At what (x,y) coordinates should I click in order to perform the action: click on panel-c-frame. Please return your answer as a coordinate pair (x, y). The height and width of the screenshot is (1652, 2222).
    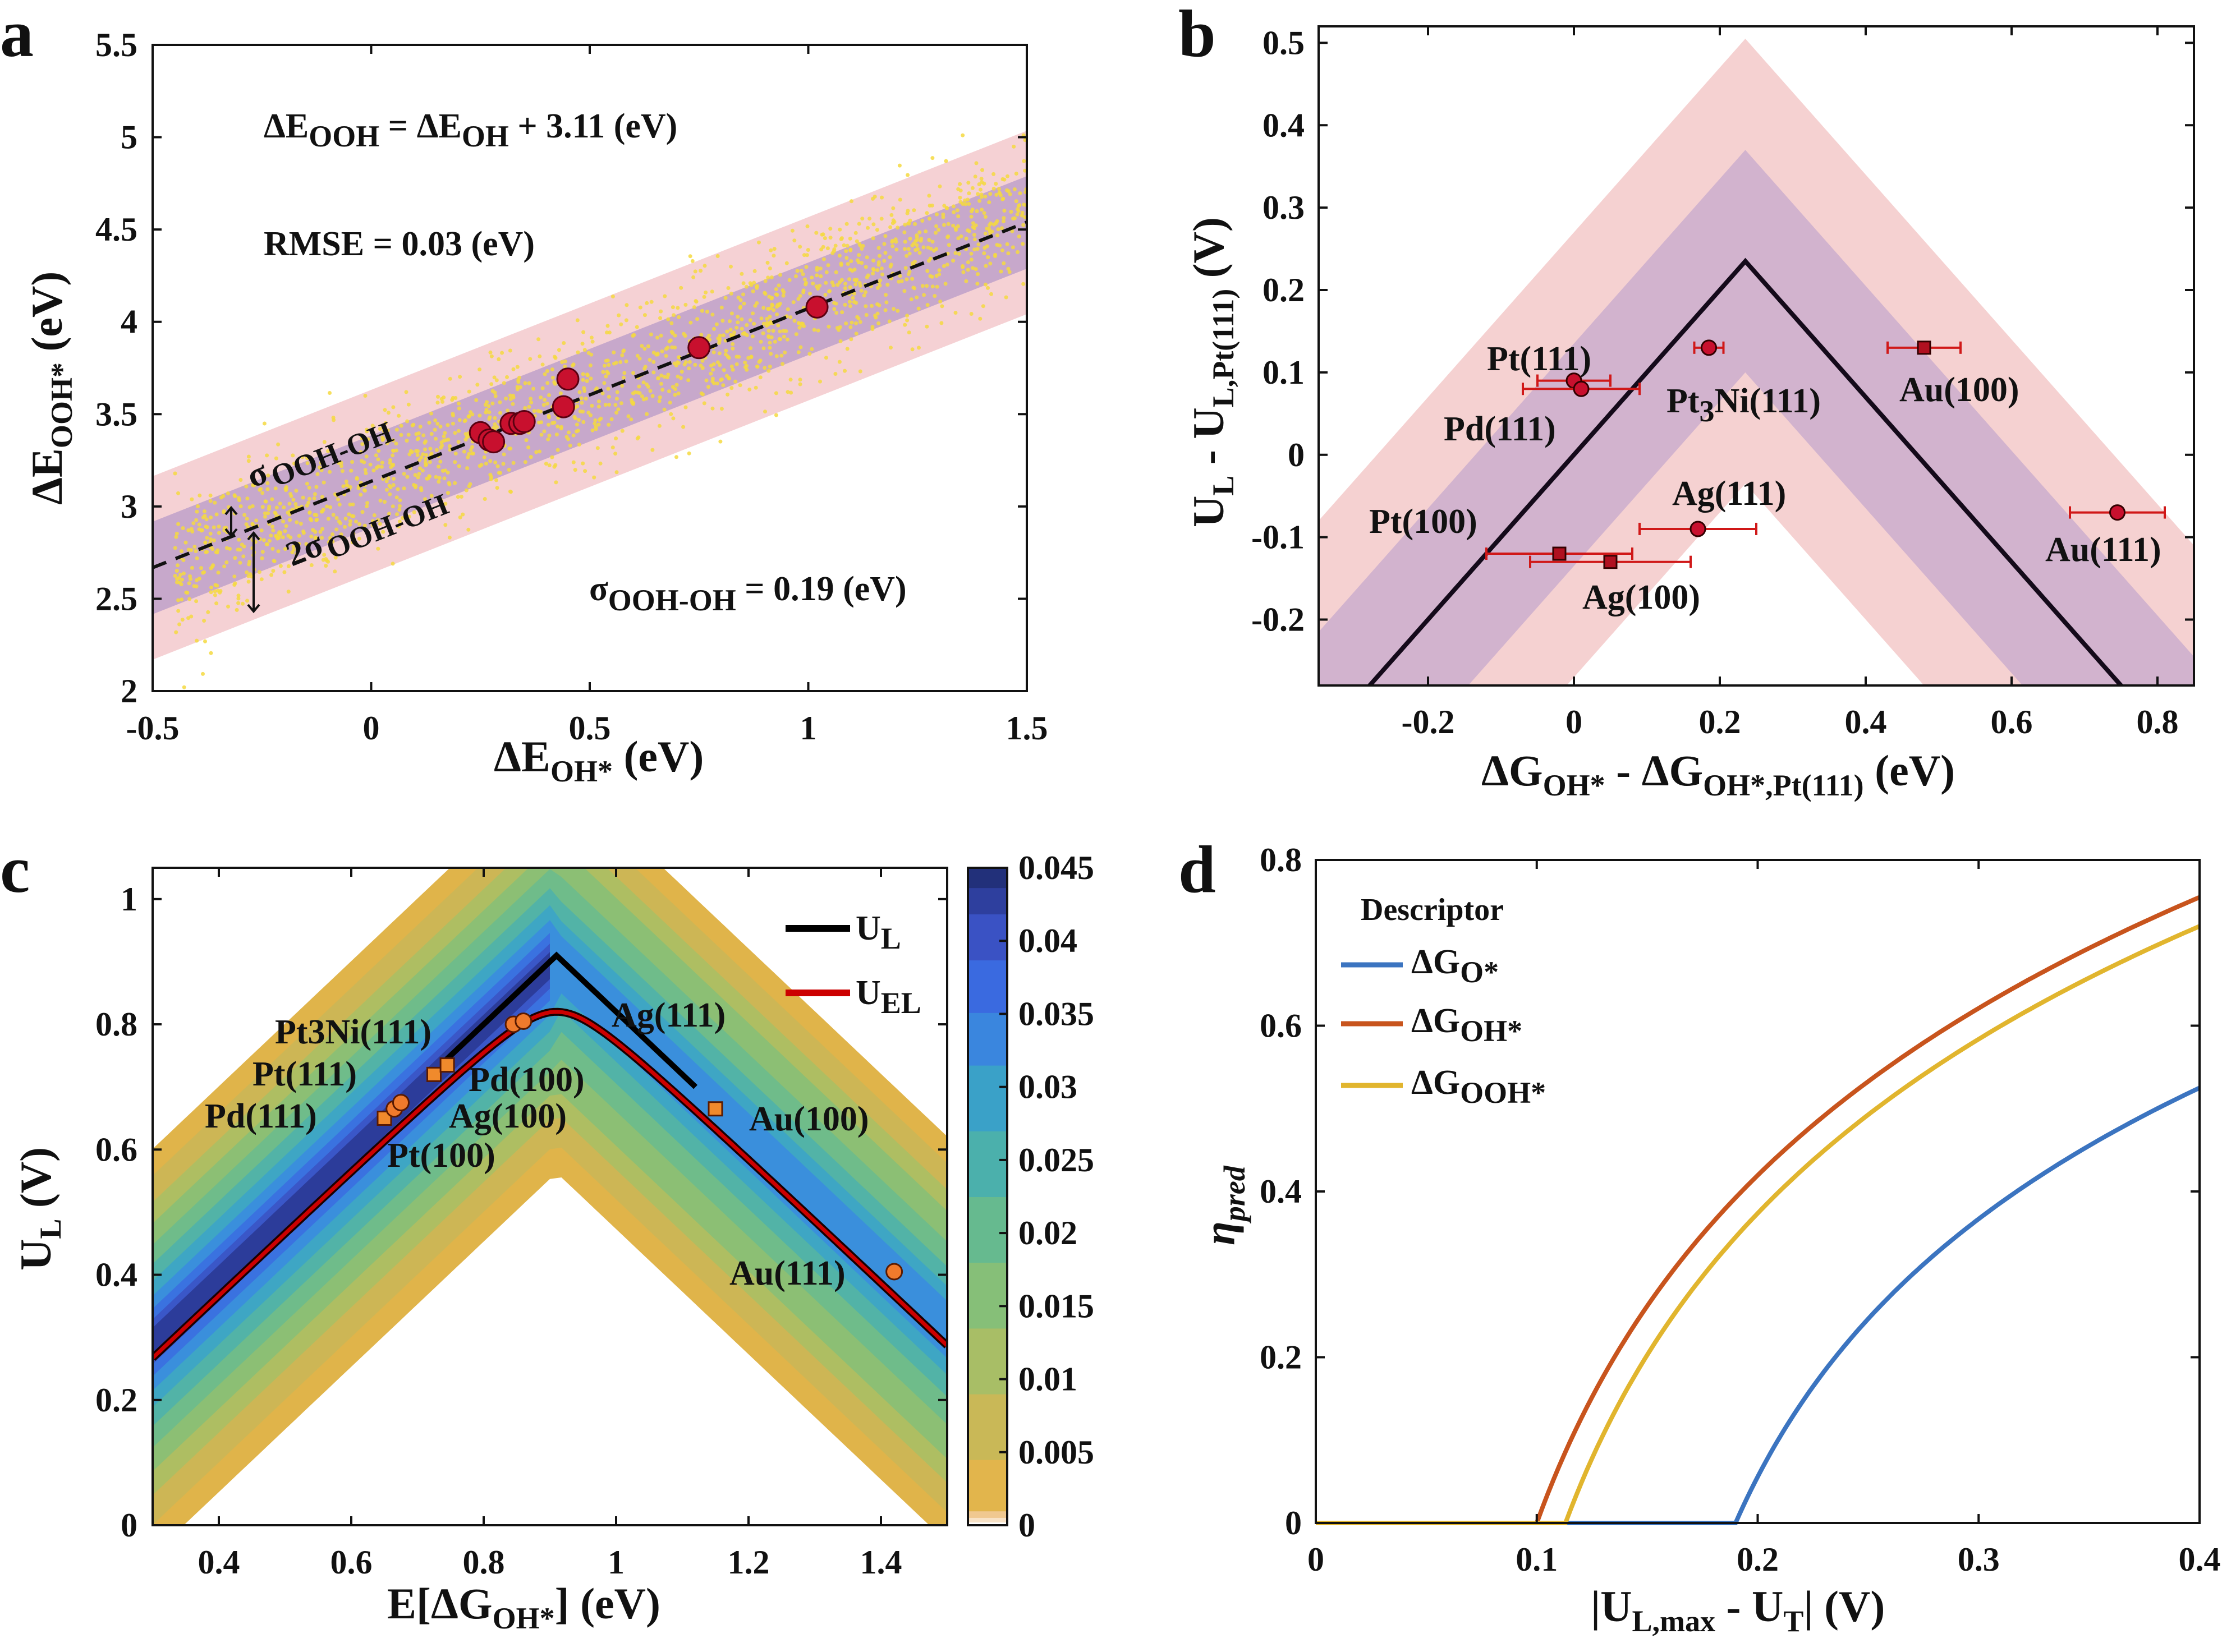
    Looking at the image, I should click on (550, 1196).